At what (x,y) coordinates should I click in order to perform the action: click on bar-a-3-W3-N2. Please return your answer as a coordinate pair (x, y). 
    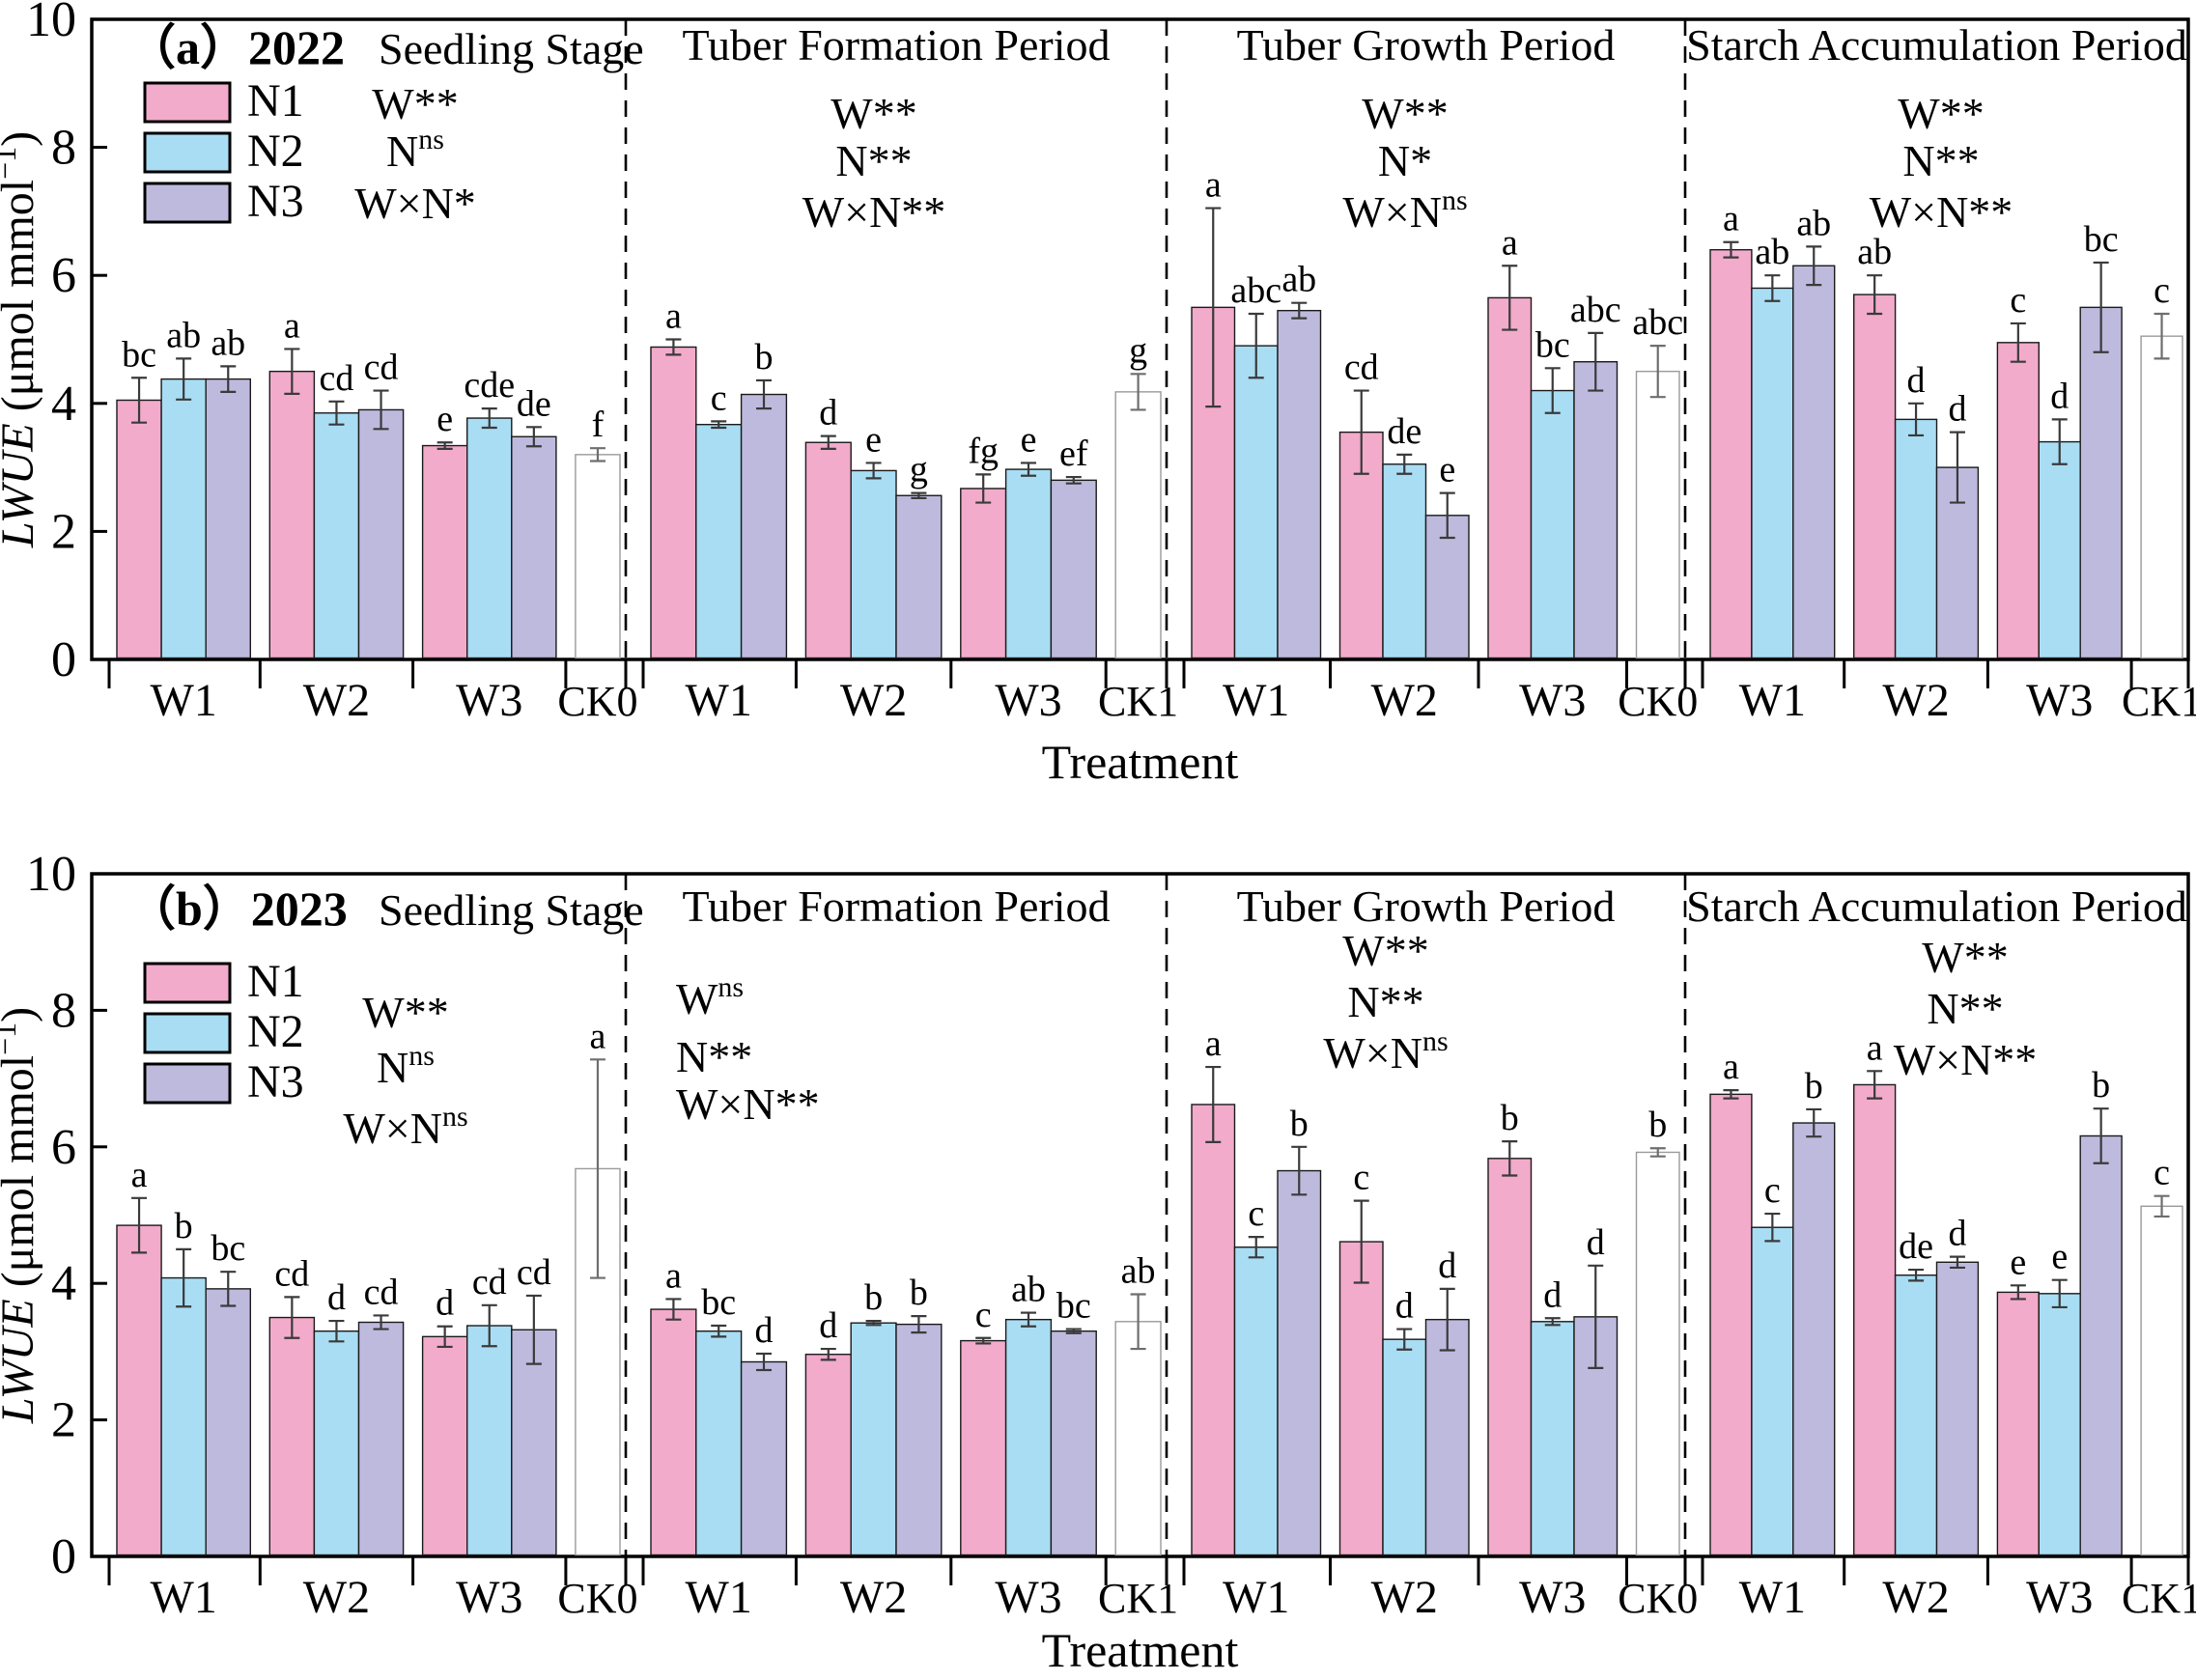
    Looking at the image, I should click on (2059, 549).